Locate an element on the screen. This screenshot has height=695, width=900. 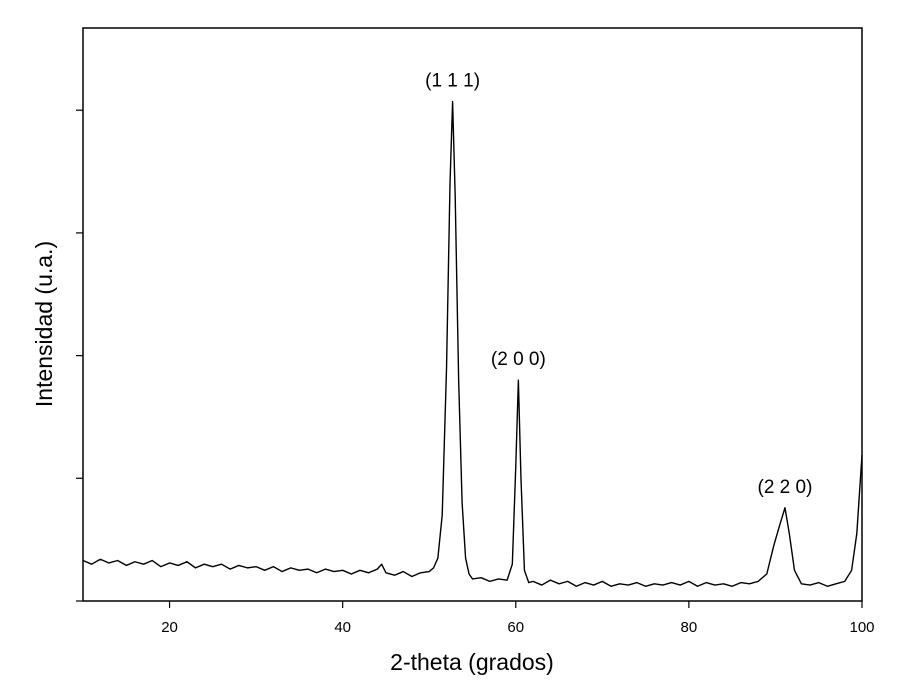
x-axis-label: 2-theta (grados) is located at coordinates (472, 662).